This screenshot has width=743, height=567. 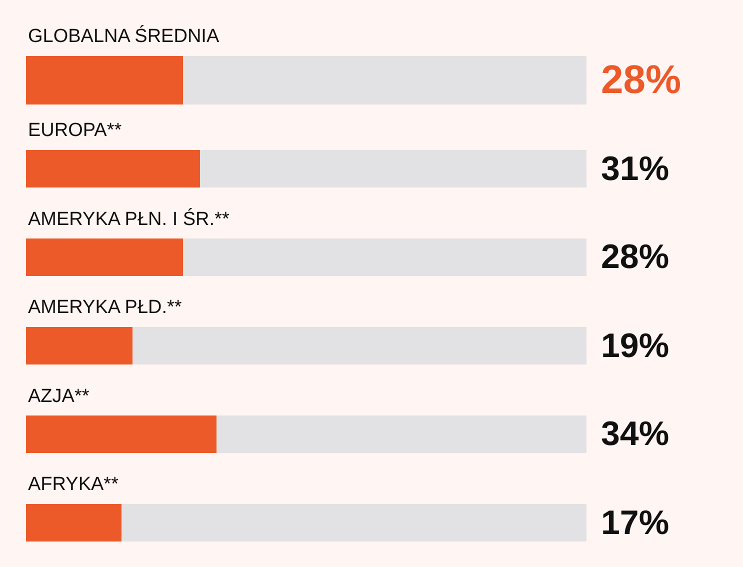 I want to click on data-label: 34%, so click(x=635, y=434).